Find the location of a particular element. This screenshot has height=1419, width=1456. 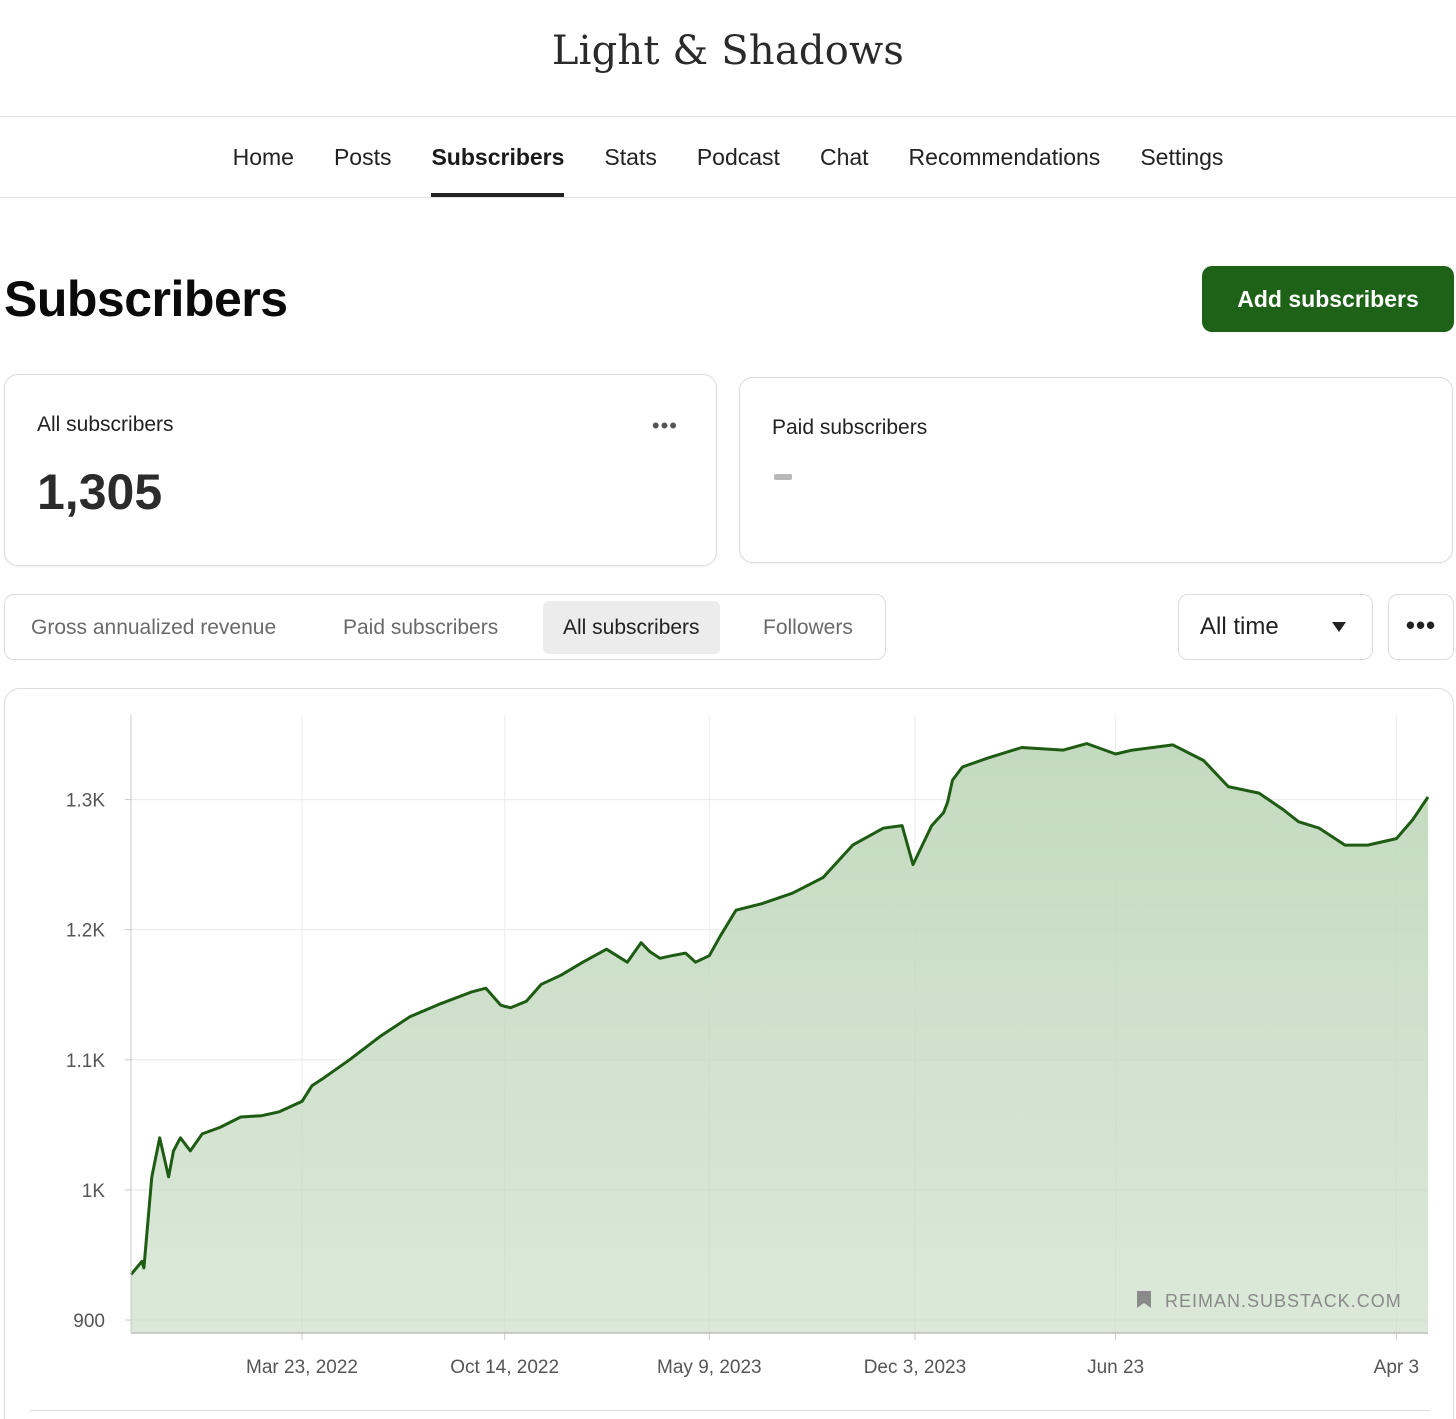

nav-item-podcast: Podcast is located at coordinates (738, 157).